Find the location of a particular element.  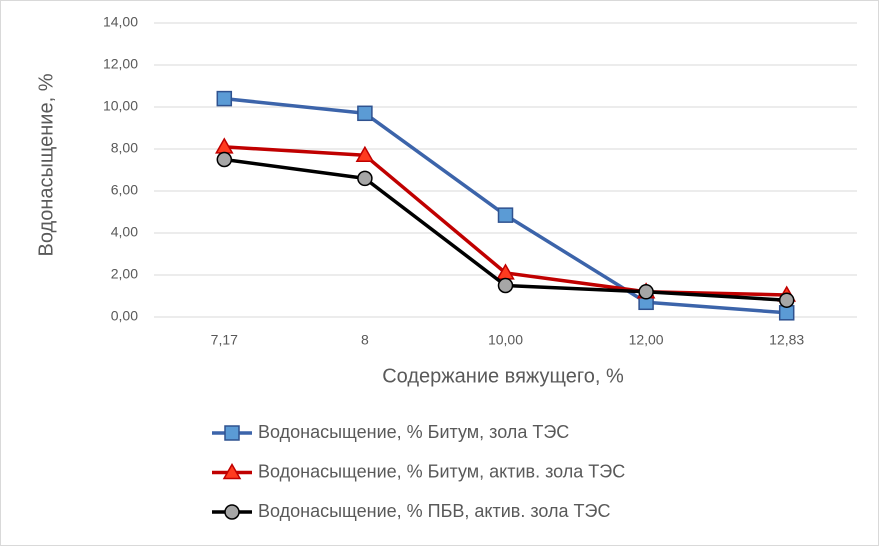

legend-text: Водонасыщение, % ПБВ, актив. зола ТЭС is located at coordinates (434, 511).